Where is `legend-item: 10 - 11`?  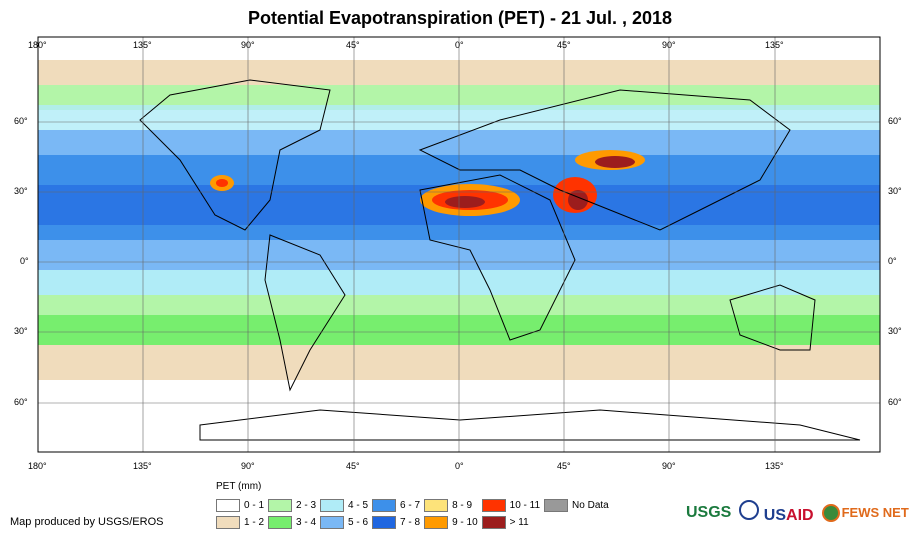
legend-item: 10 - 11 is located at coordinates (511, 505).